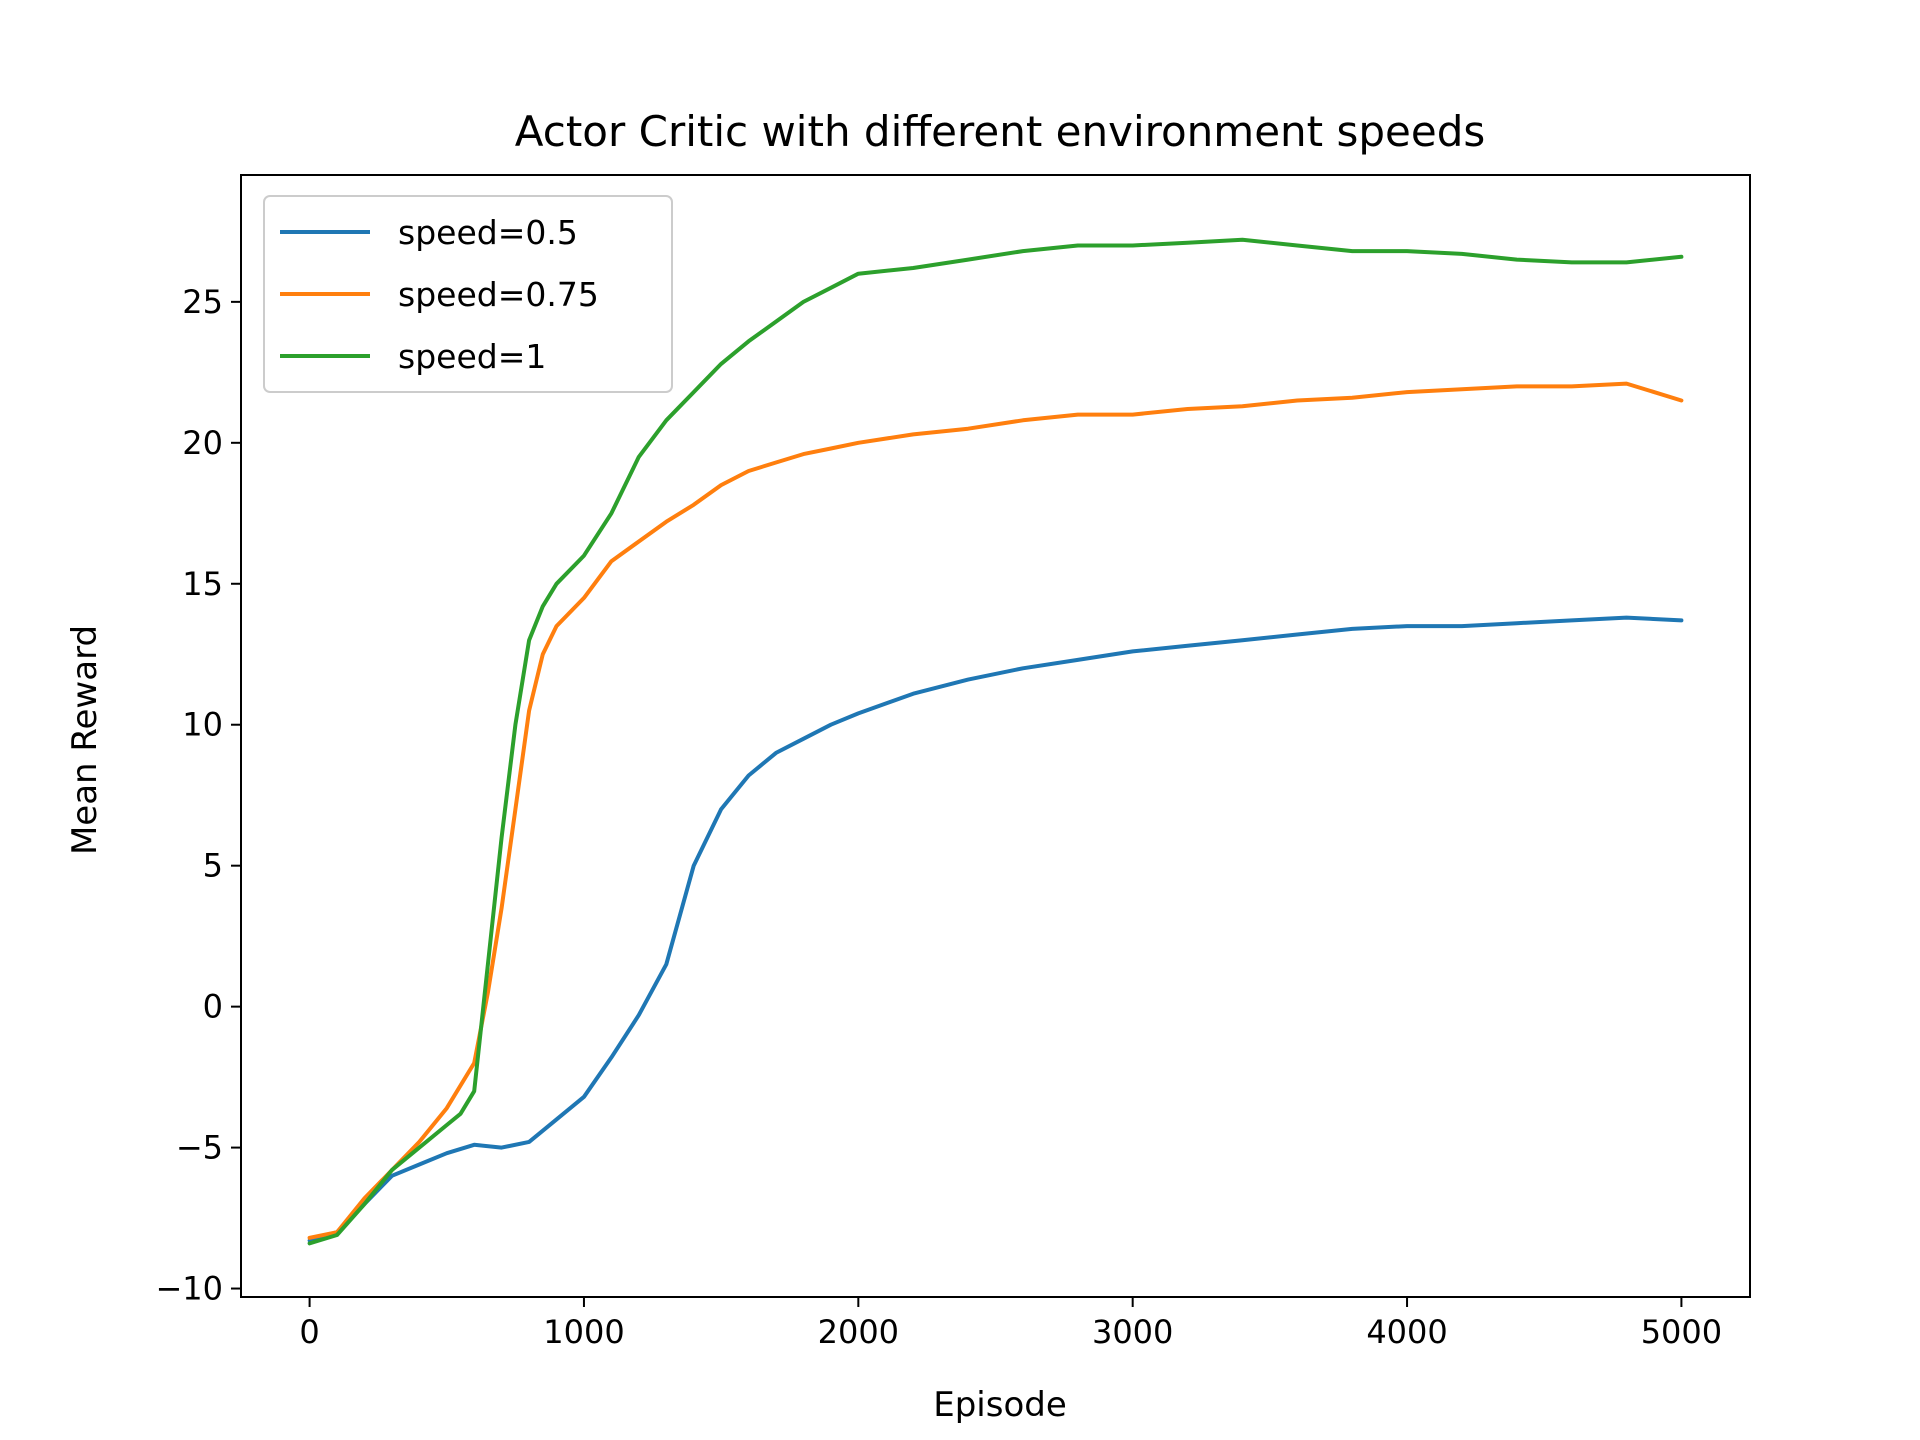 The width and height of the screenshot is (1920, 1440). Describe the element at coordinates (858, 1332) in the screenshot. I see `x-tick-label: 2000` at that location.